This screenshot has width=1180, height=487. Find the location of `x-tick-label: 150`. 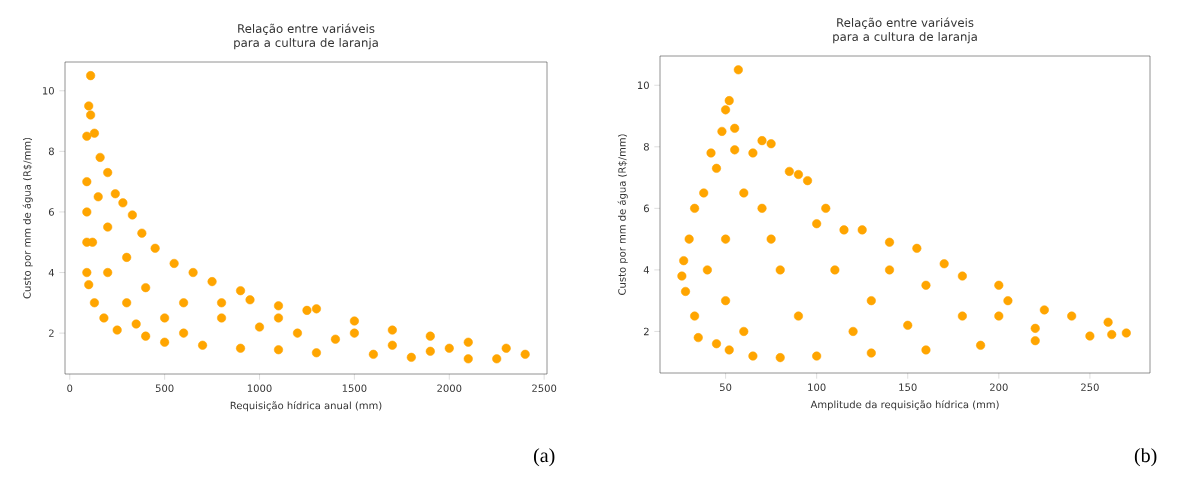

x-tick-label: 150 is located at coordinates (908, 387).